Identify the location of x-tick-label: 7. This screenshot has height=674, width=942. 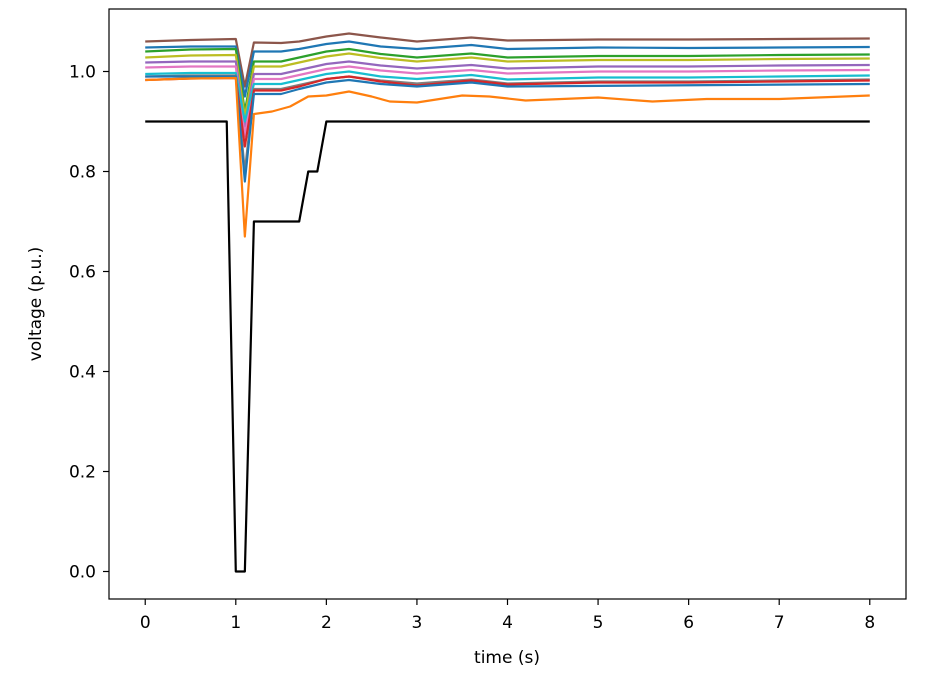
(779, 623).